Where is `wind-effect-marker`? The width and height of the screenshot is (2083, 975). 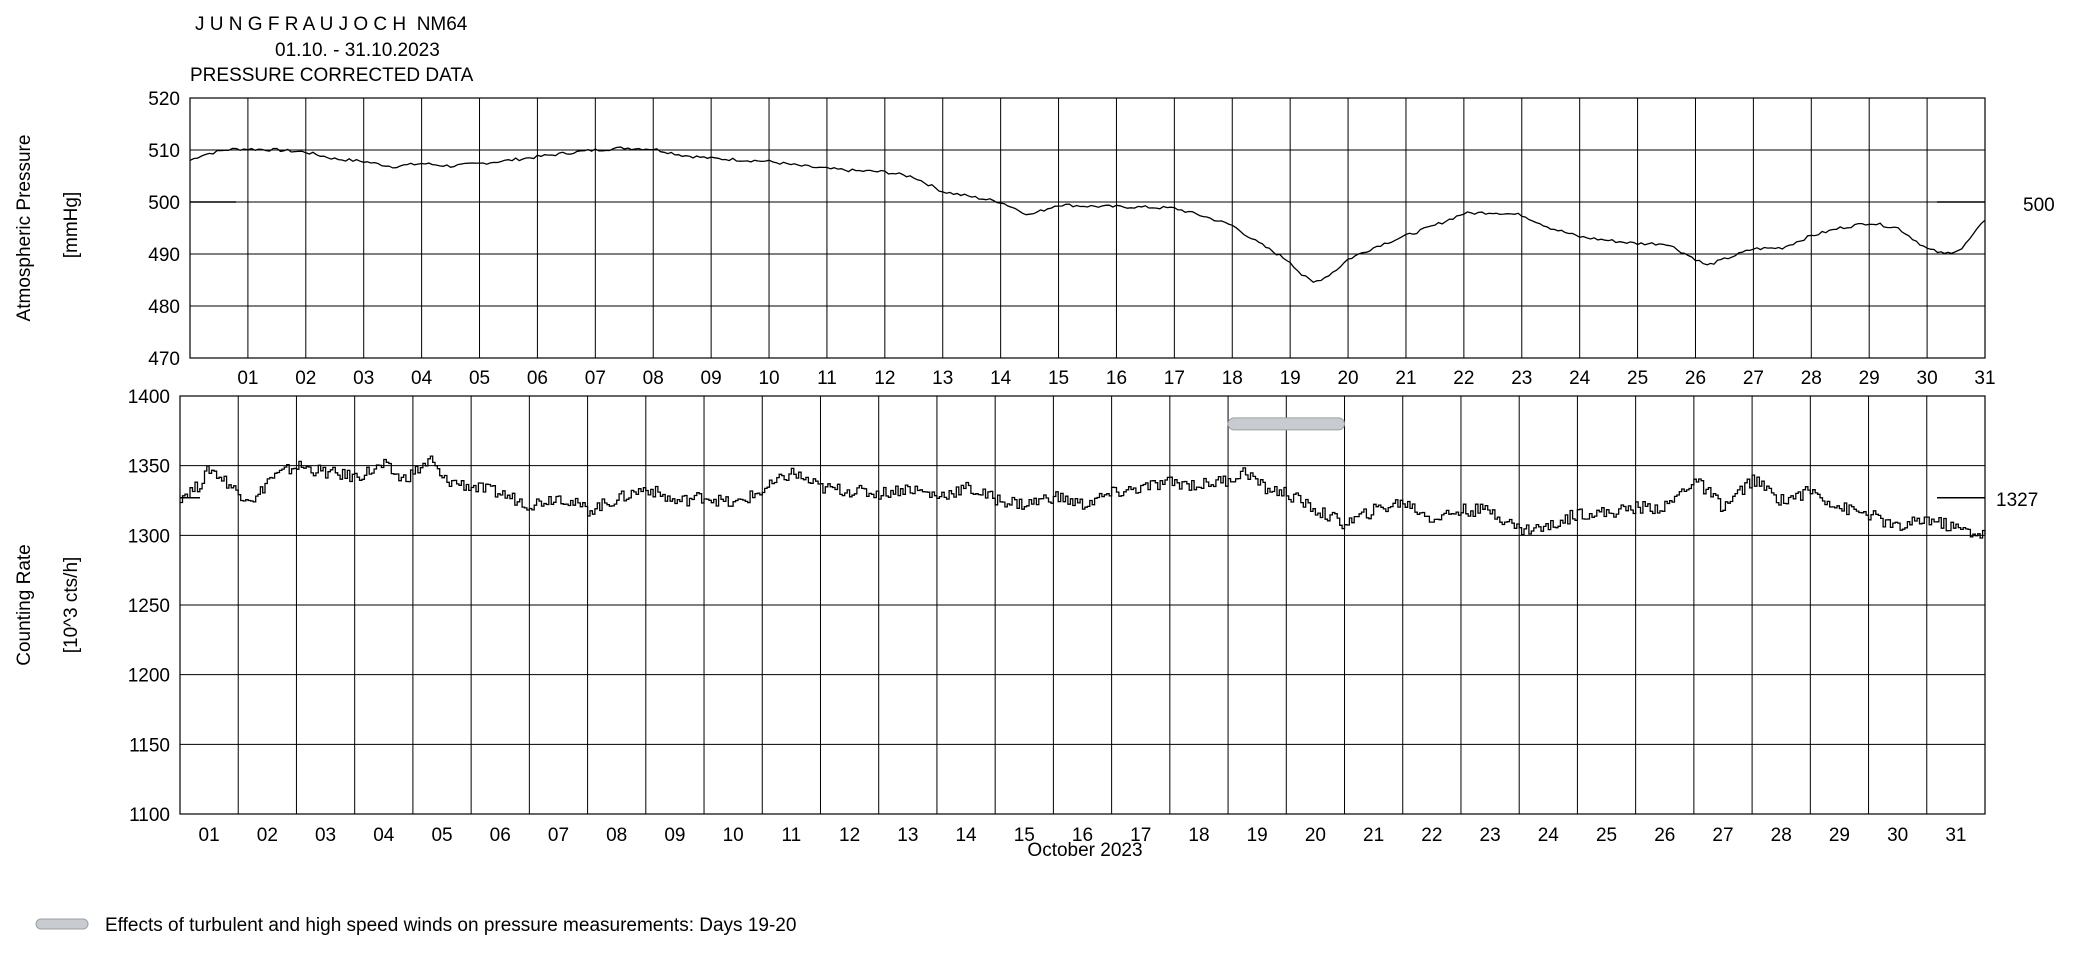 wind-effect-marker is located at coordinates (1286, 424).